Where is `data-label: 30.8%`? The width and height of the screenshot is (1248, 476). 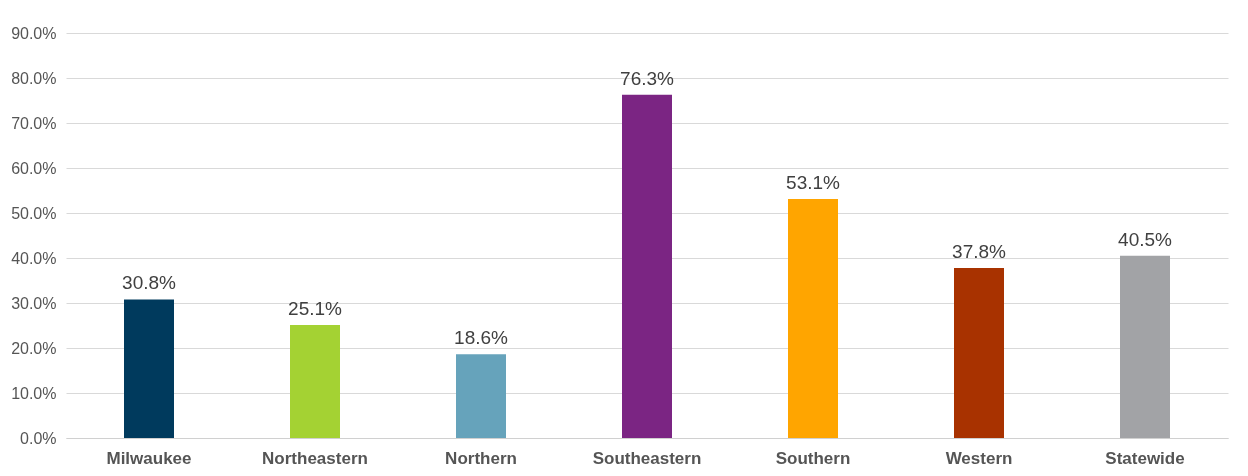
data-label: 30.8% is located at coordinates (149, 283).